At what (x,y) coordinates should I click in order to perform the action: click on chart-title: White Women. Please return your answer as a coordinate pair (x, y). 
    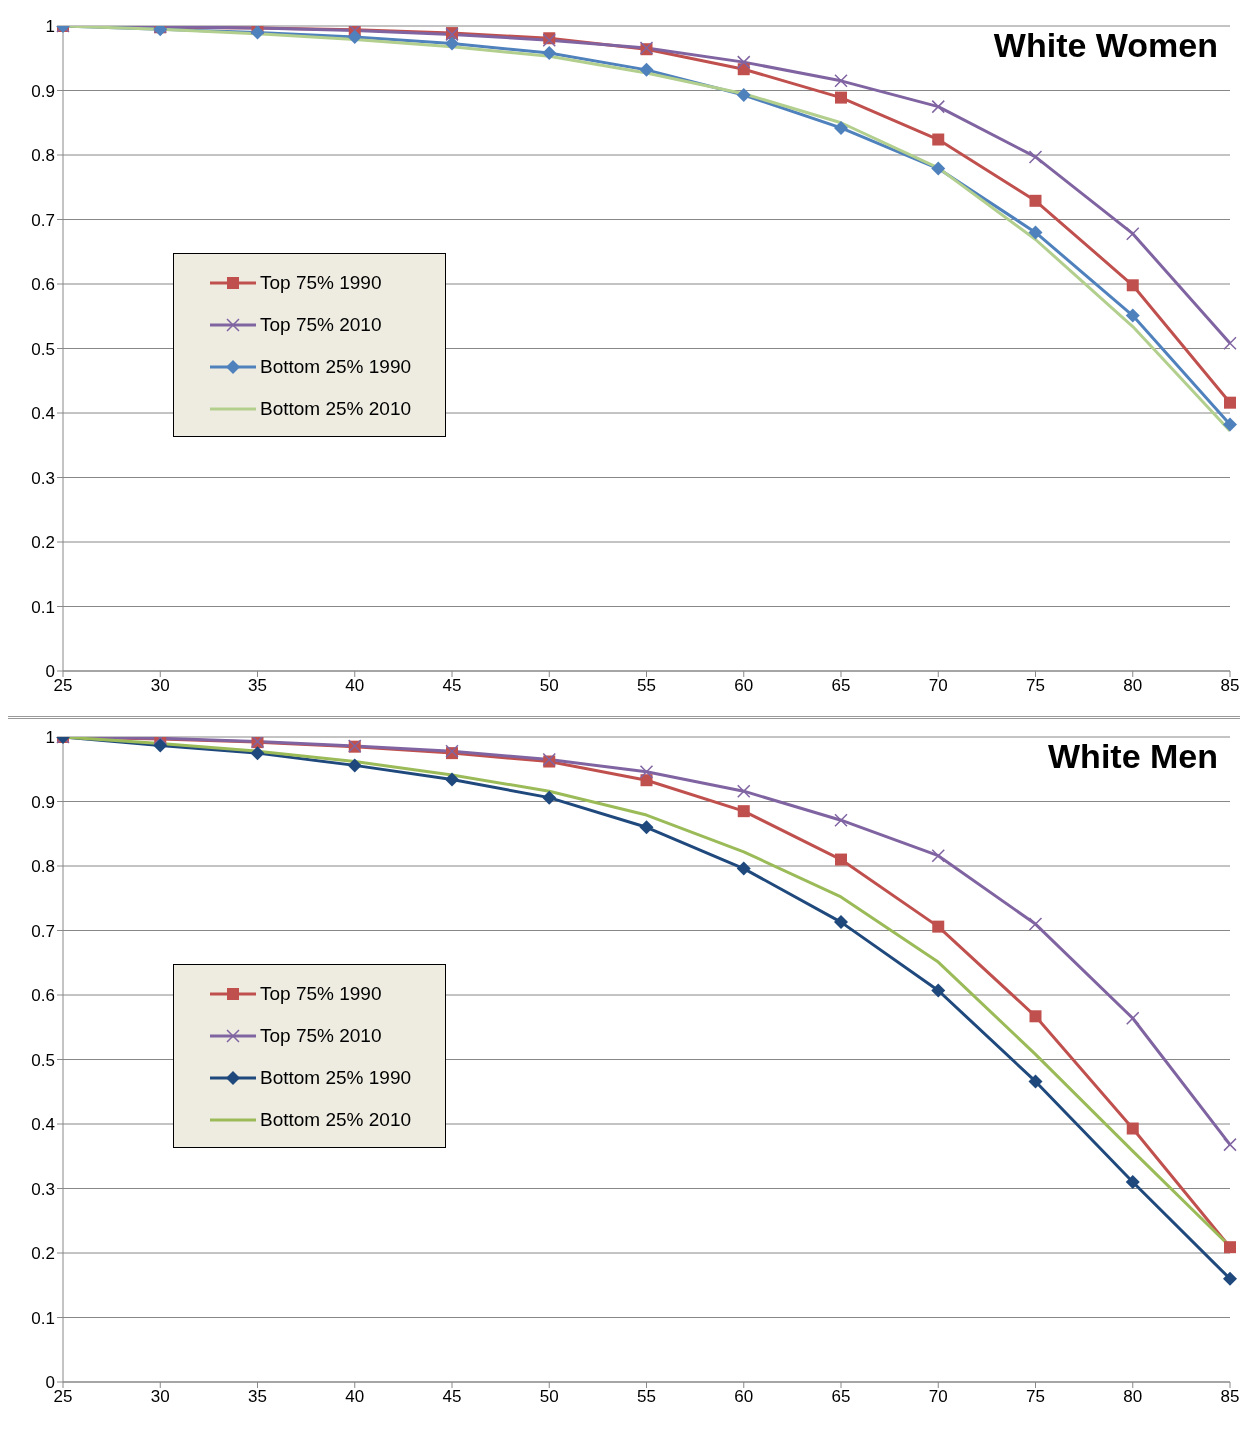
    Looking at the image, I should click on (1105, 45).